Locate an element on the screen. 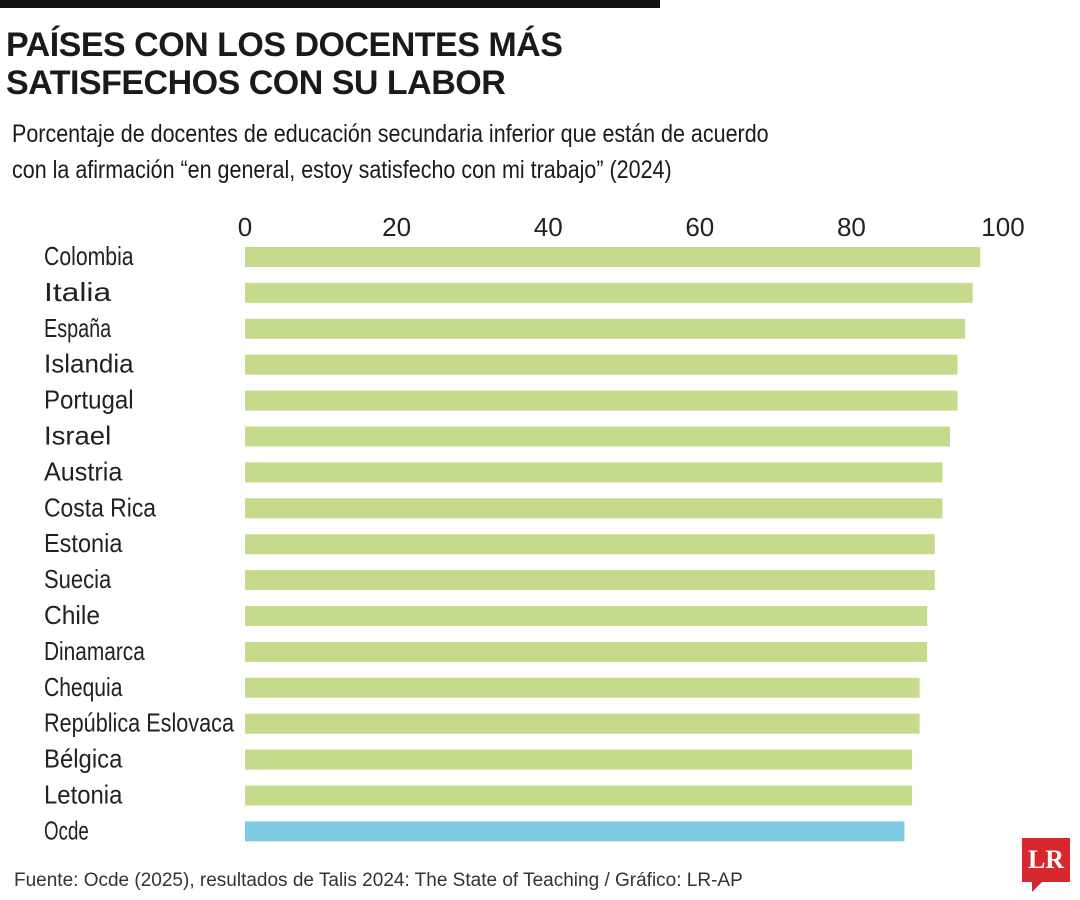 This screenshot has height=900, width=1080. category-label: Chequia is located at coordinates (83, 687).